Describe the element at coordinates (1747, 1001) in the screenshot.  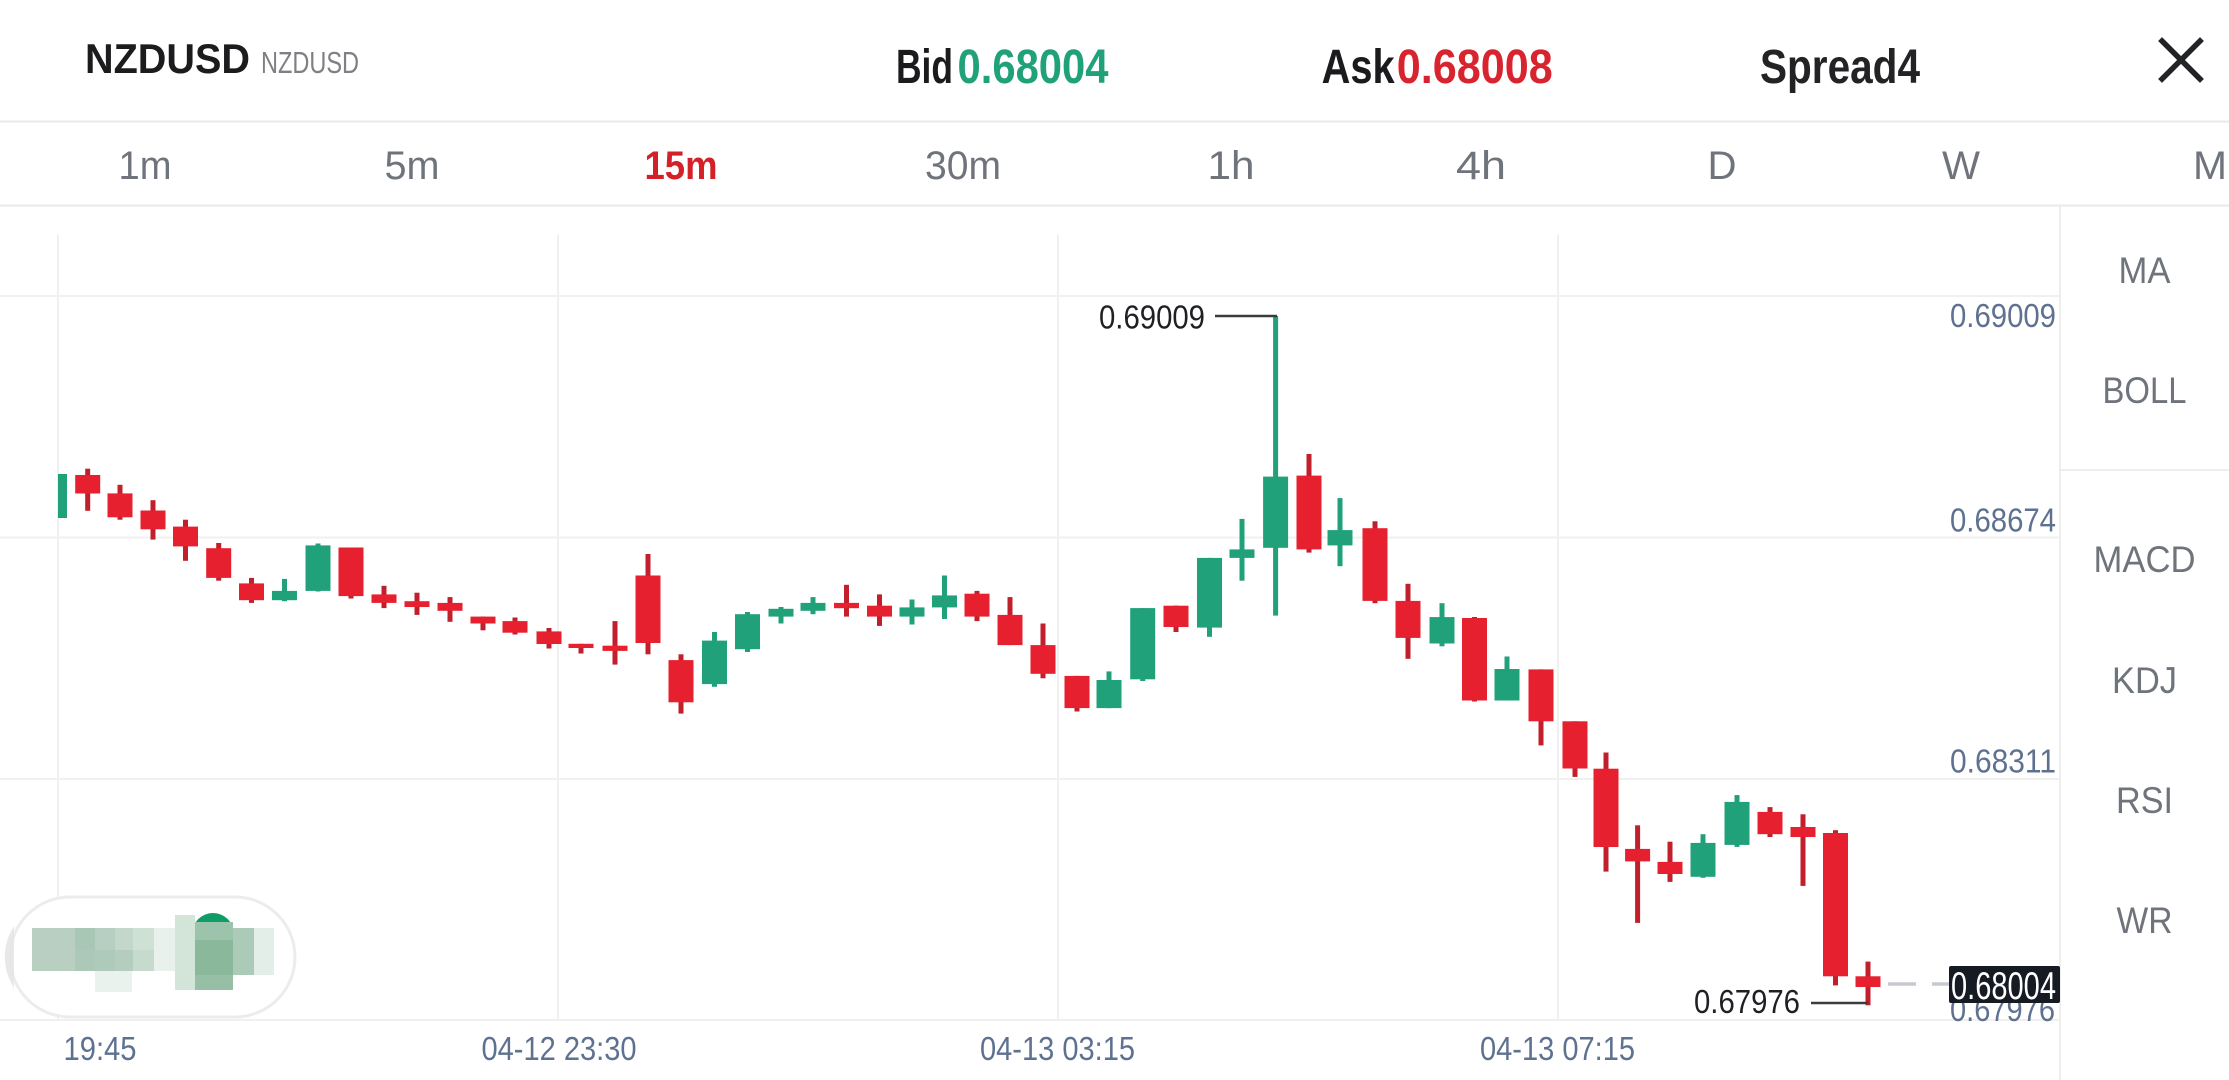
I see `svg-text: 0.67976` at that location.